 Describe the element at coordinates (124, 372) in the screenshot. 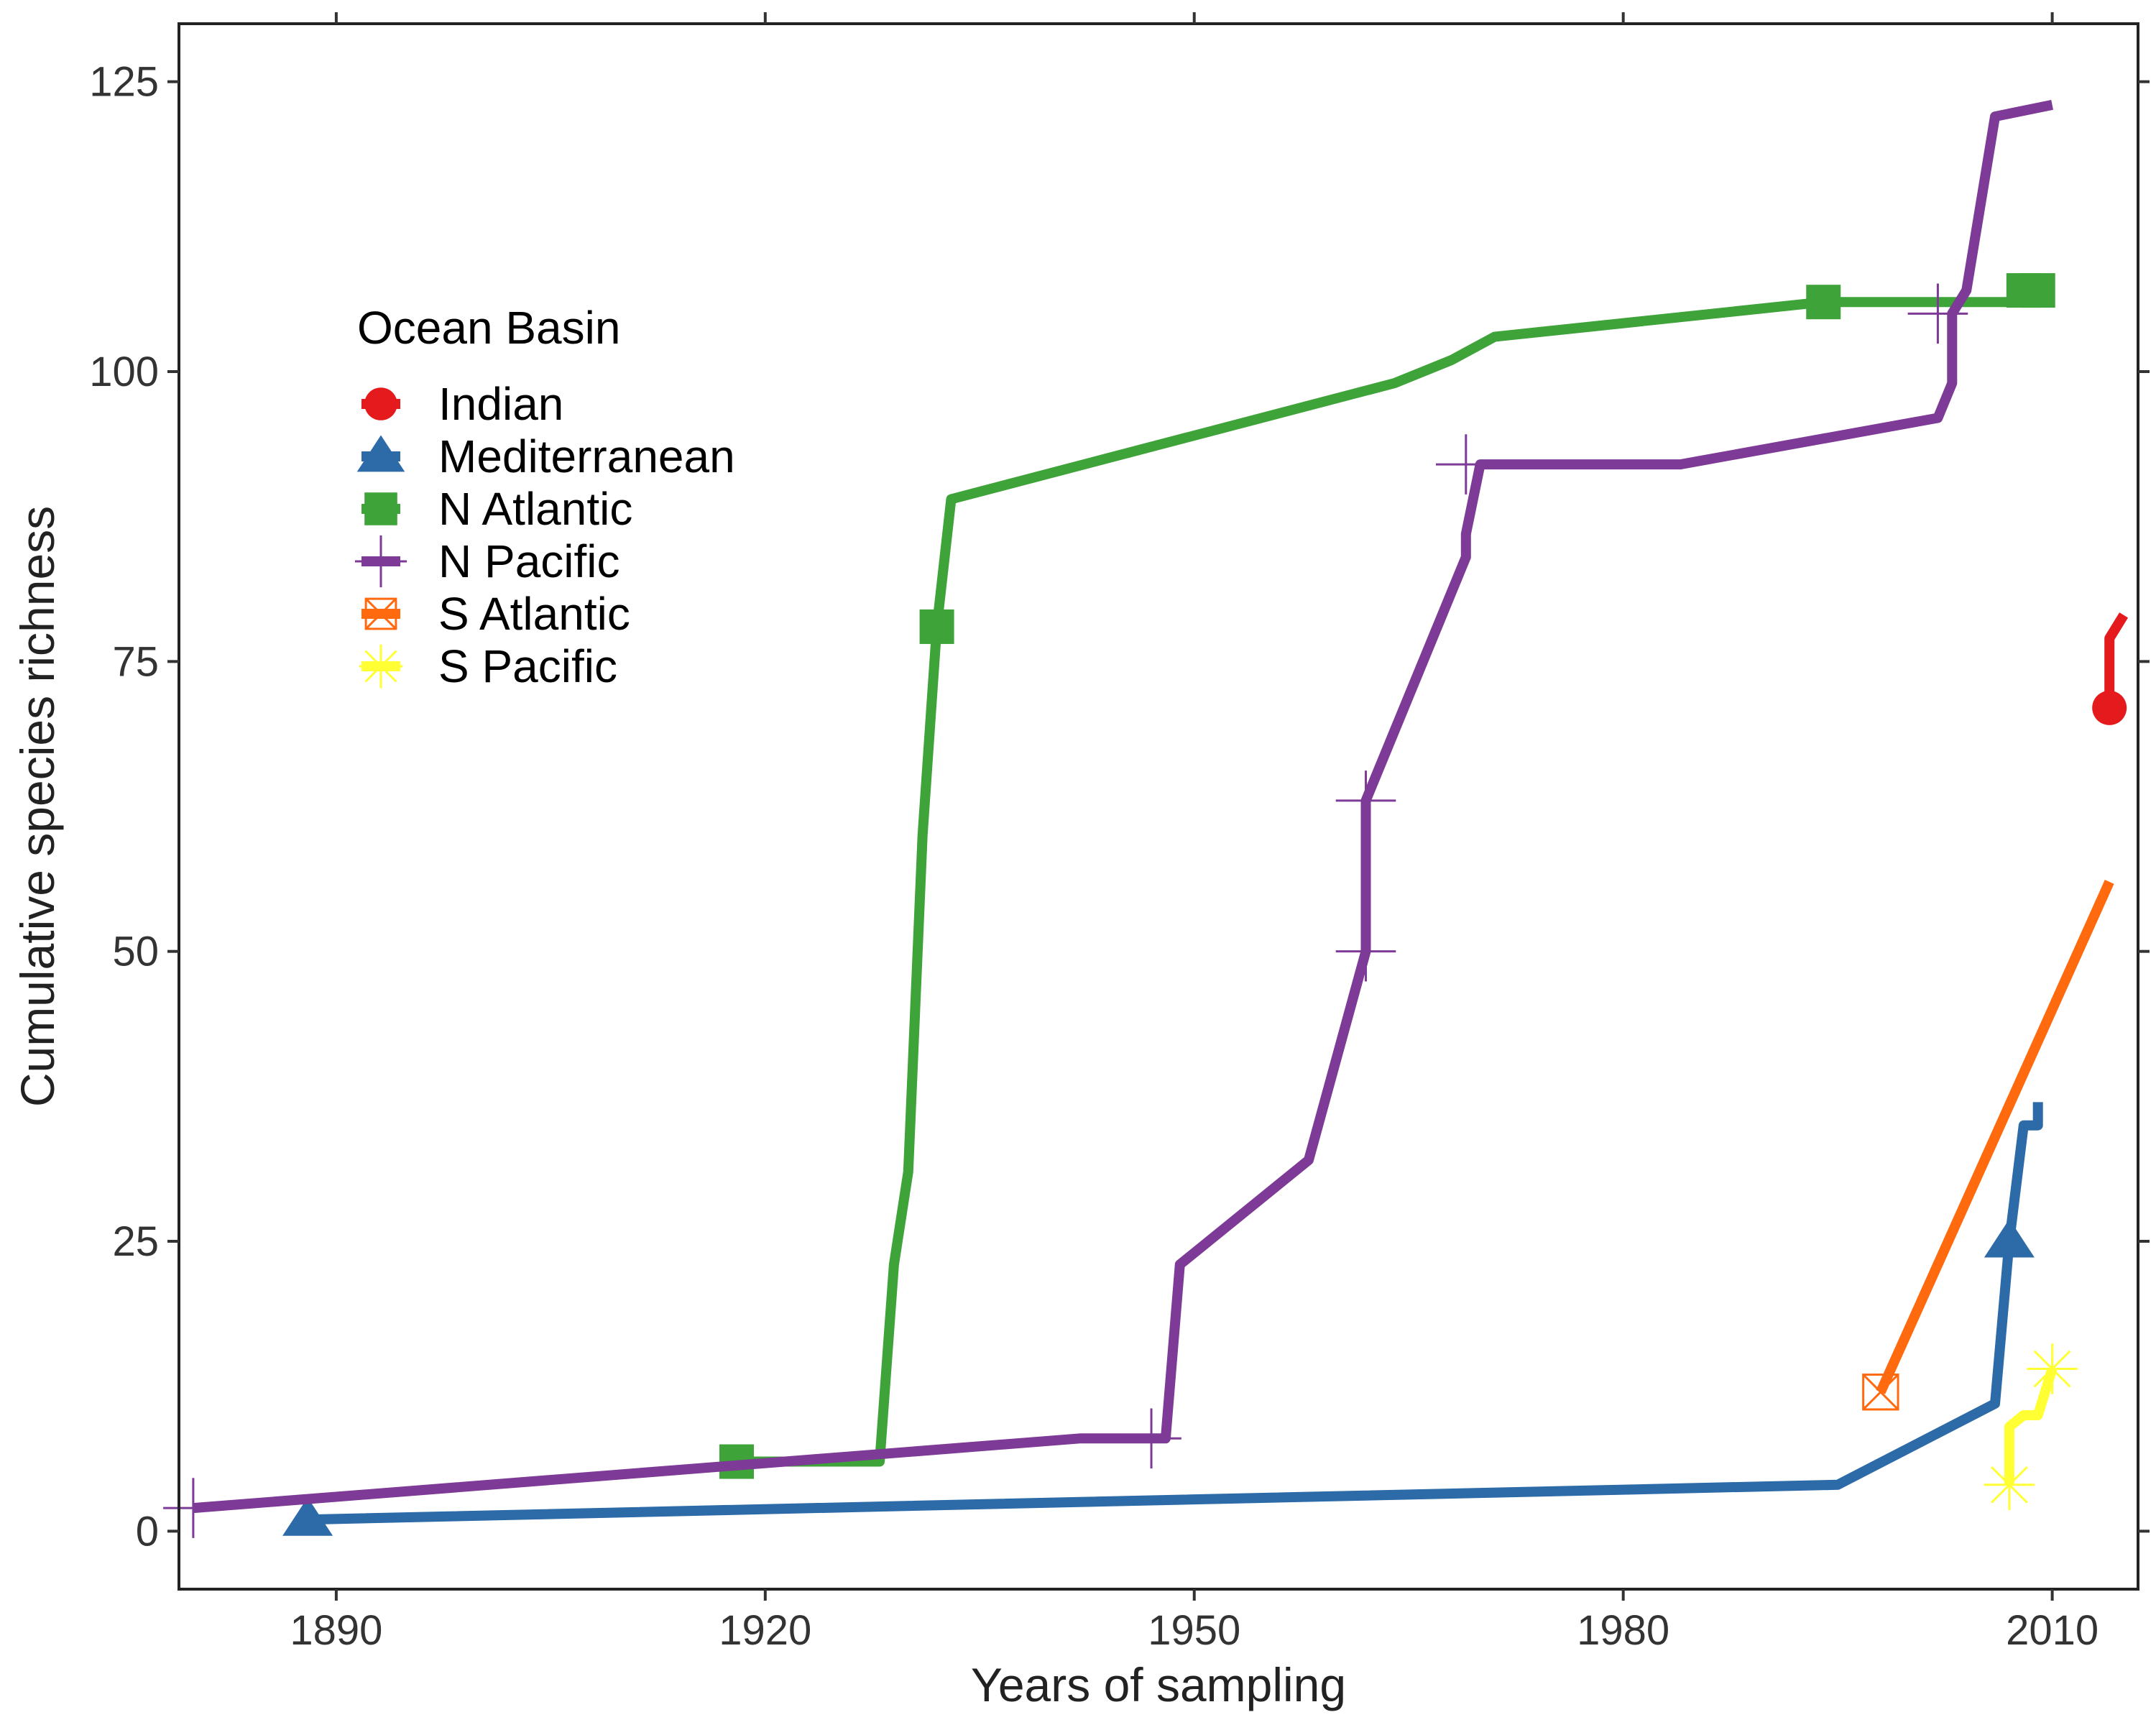

I see `y-tick-label: 100` at that location.